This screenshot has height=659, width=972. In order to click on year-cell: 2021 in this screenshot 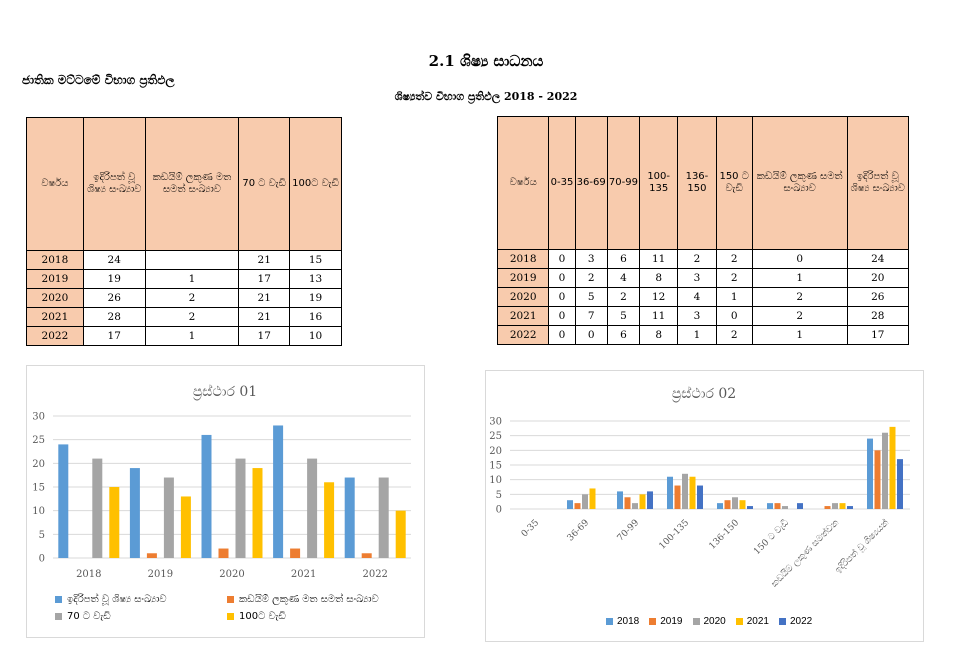, I will do `click(523, 316)`.